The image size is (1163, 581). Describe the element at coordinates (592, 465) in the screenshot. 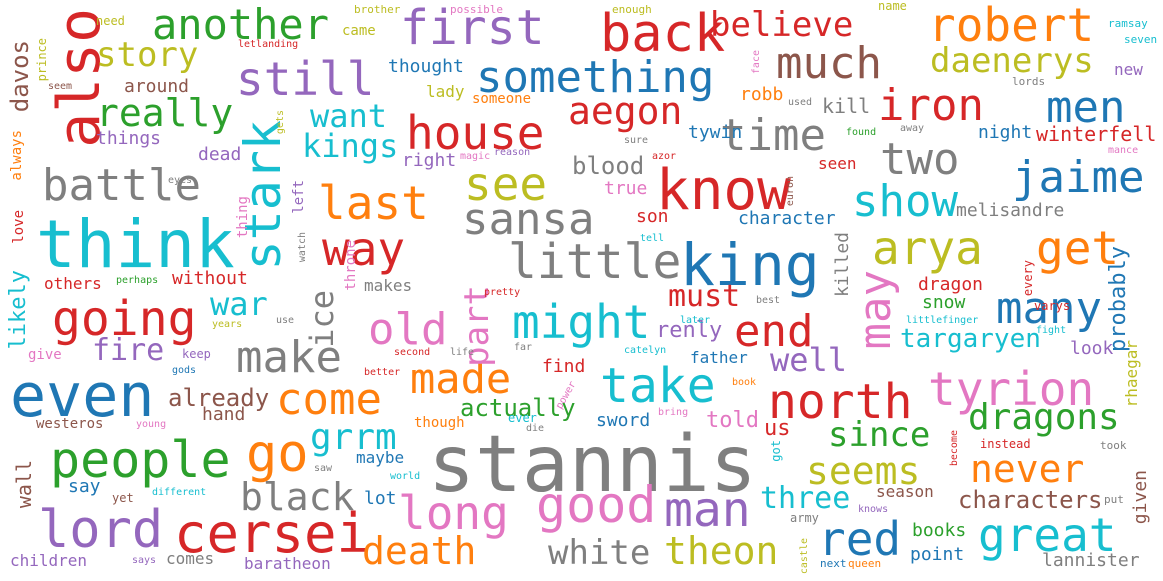

I see `word-stannis: stannis` at that location.